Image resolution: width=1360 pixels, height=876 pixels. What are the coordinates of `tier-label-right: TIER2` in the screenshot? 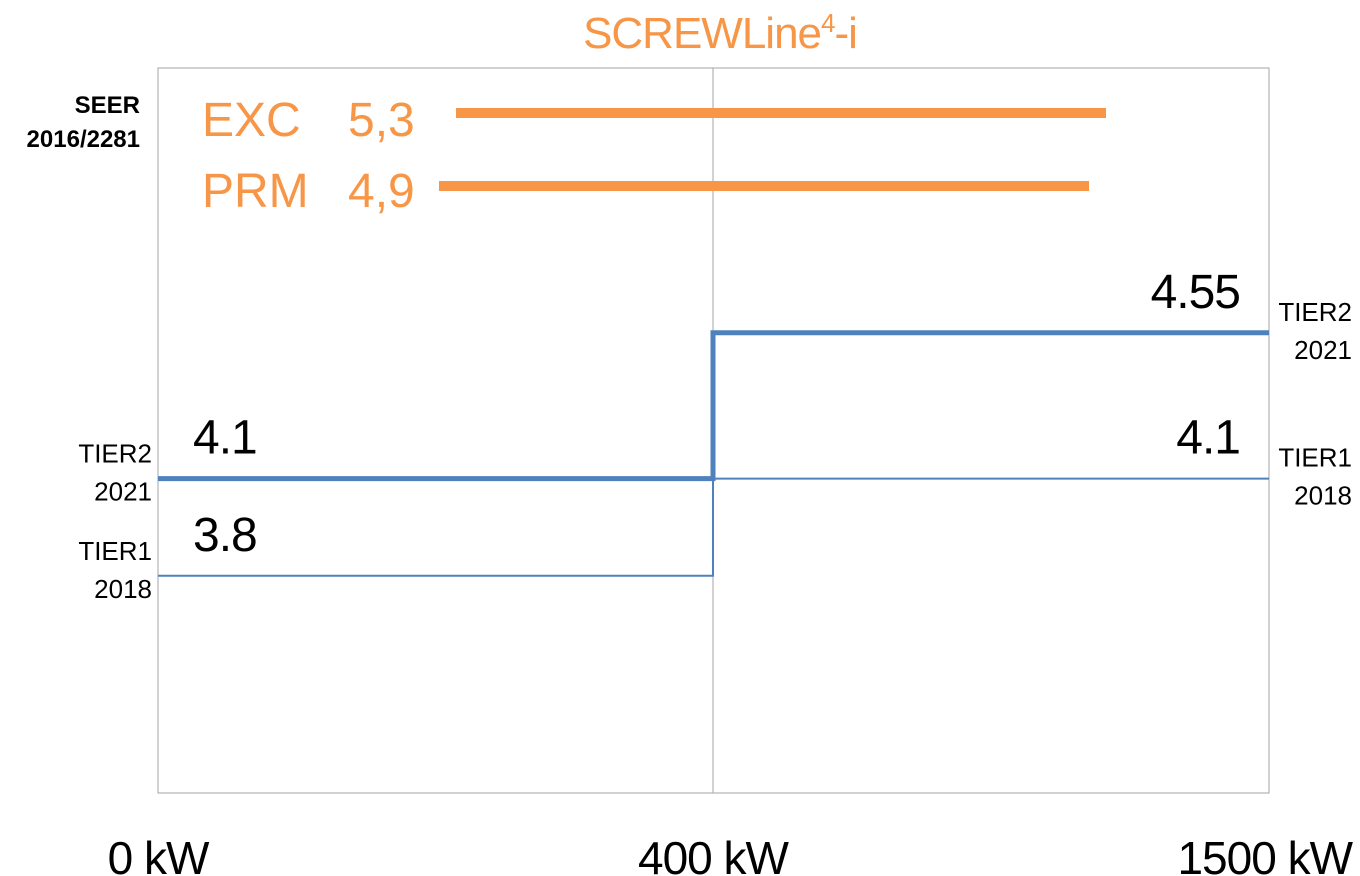 It's located at (1315, 312).